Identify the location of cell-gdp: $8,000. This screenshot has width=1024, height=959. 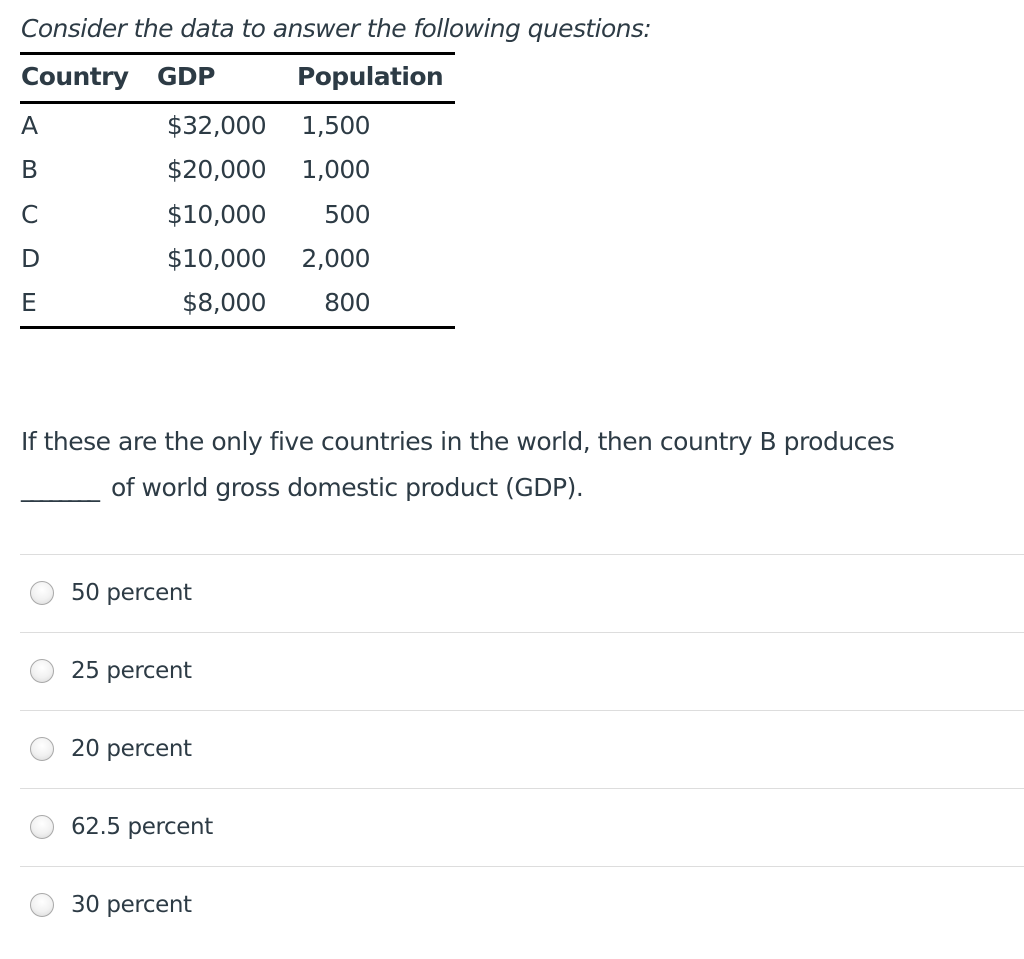
(224, 303).